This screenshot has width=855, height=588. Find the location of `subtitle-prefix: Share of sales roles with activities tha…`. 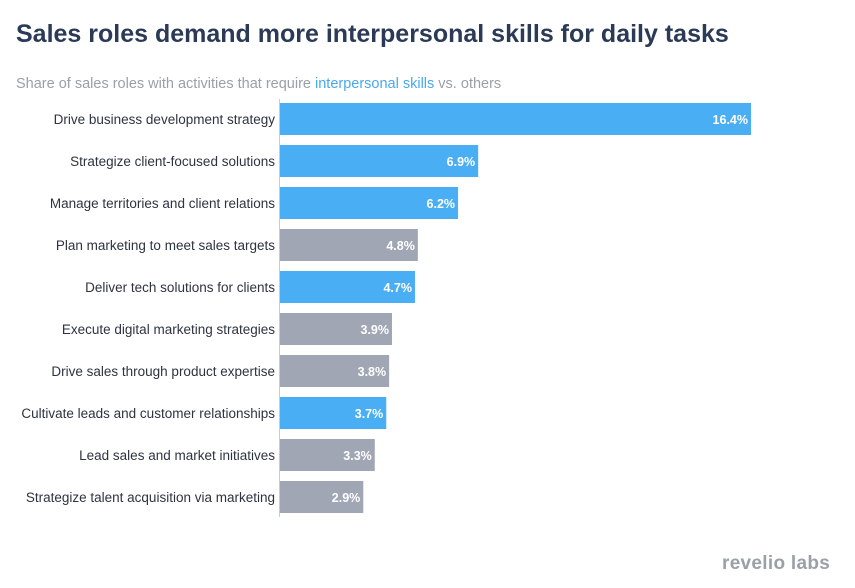

subtitle-prefix: Share of sales roles with activities tha… is located at coordinates (165, 84).